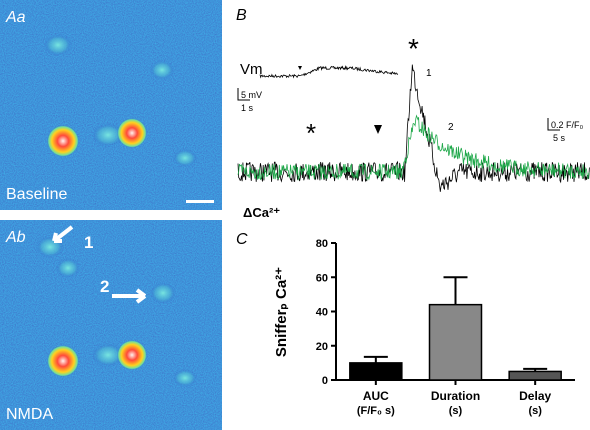 Image resolution: width=590 pixels, height=430 pixels. I want to click on x-tick-label: Delay, so click(535, 396).